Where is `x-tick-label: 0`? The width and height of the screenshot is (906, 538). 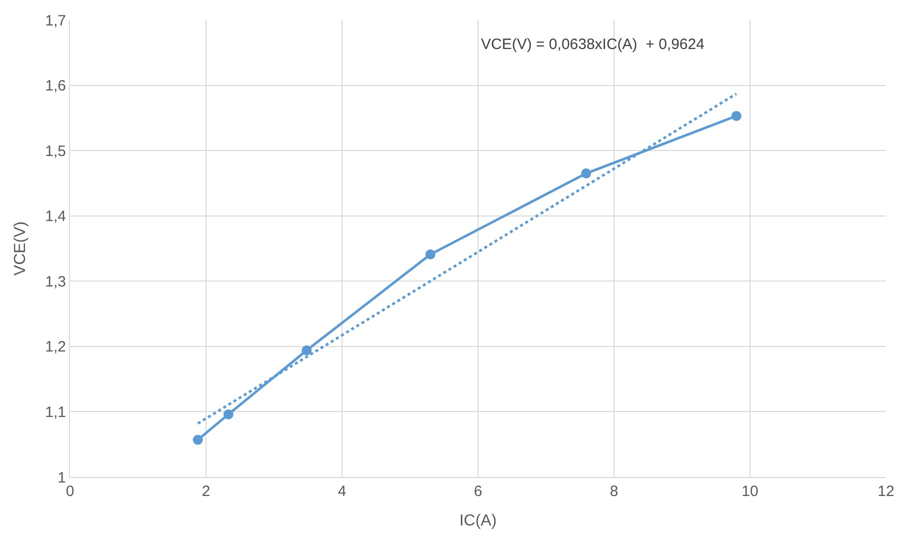 x-tick-label: 0 is located at coordinates (70, 491).